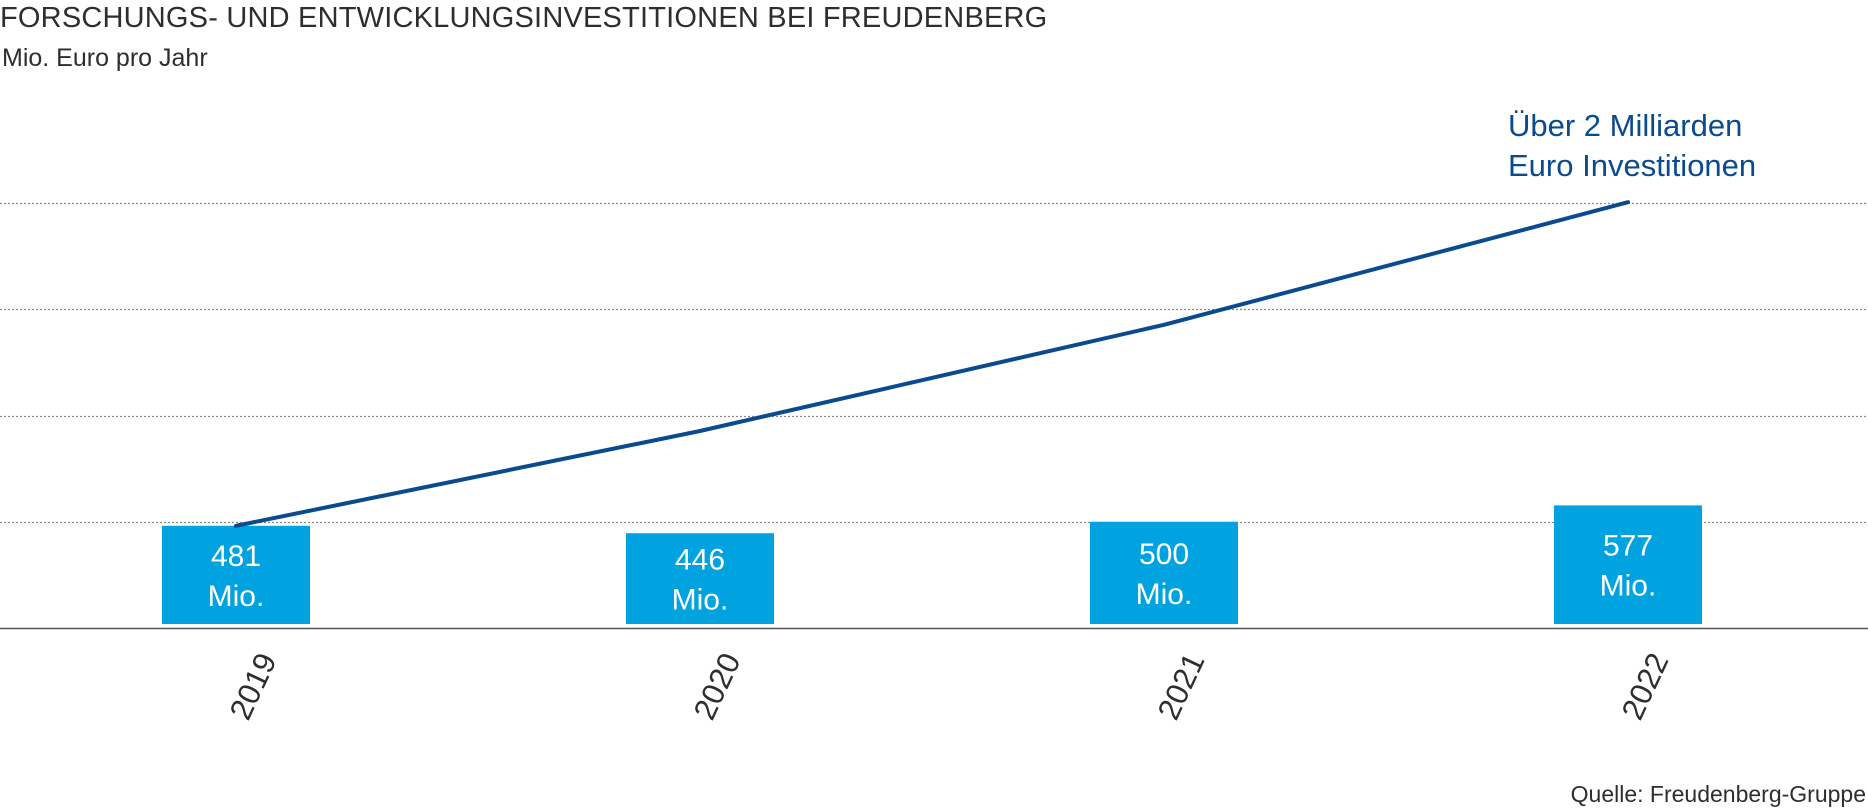  I want to click on bar-label-2022-1: 577, so click(1628, 546).